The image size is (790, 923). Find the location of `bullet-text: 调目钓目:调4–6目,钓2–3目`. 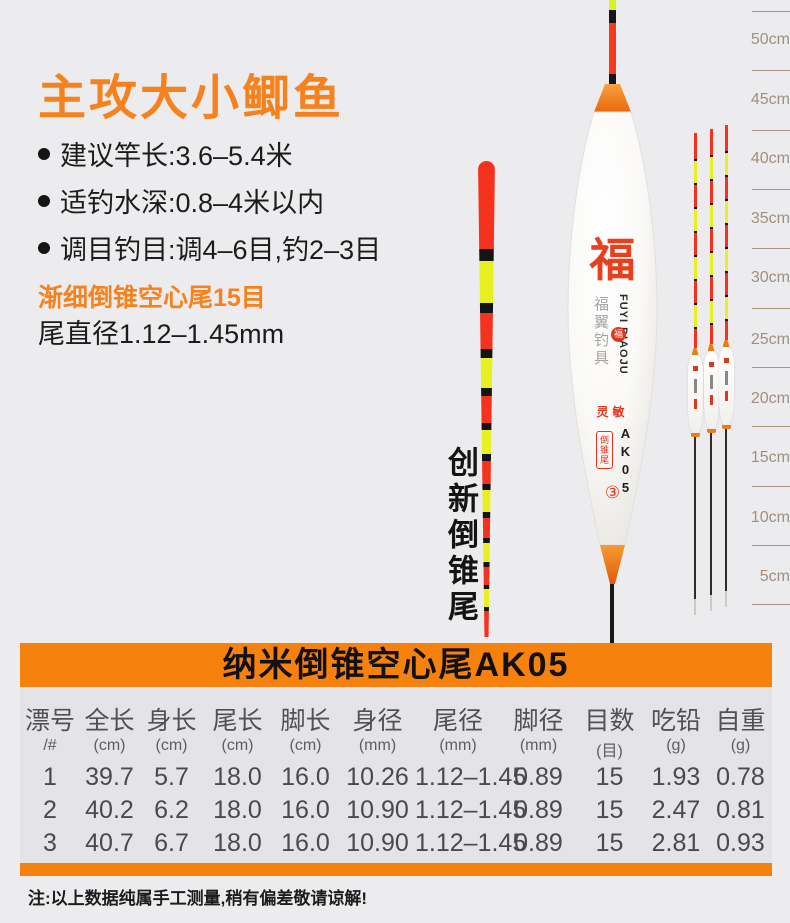

bullet-text: 调目钓目:调4–6目,钓2–3目 is located at coordinates (221, 250).